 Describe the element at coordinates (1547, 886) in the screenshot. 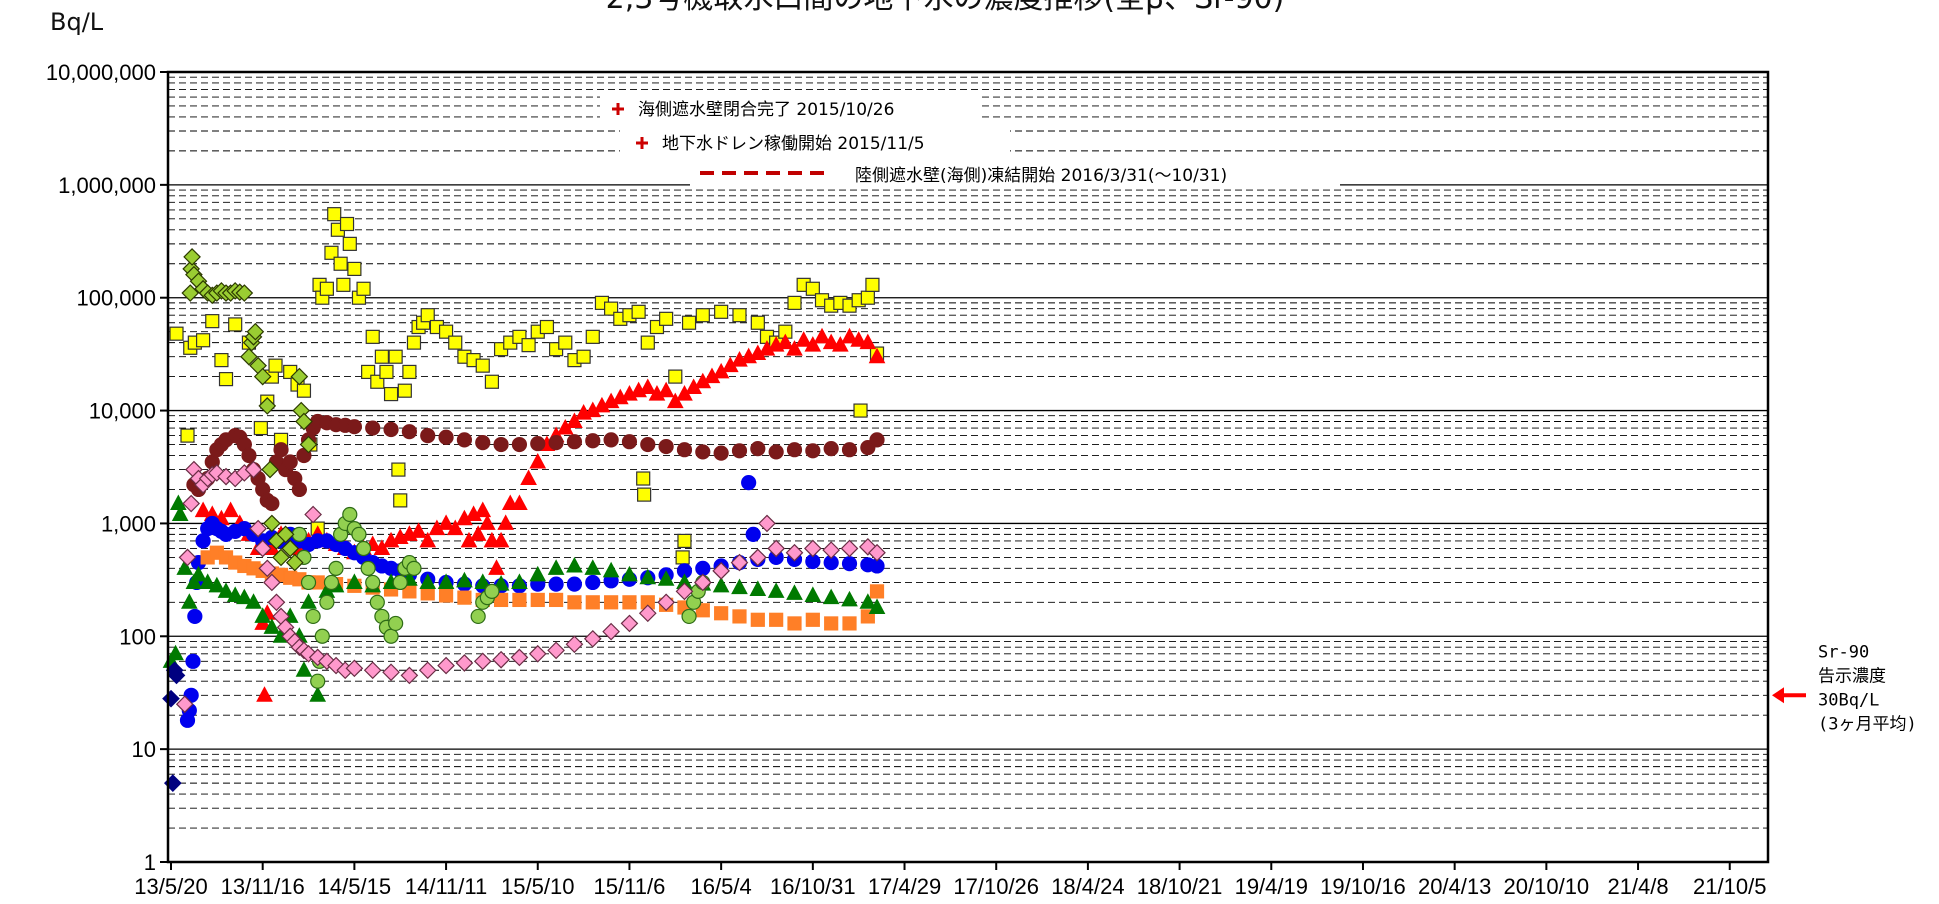

I see `x-tick-label: 20/10/10` at that location.